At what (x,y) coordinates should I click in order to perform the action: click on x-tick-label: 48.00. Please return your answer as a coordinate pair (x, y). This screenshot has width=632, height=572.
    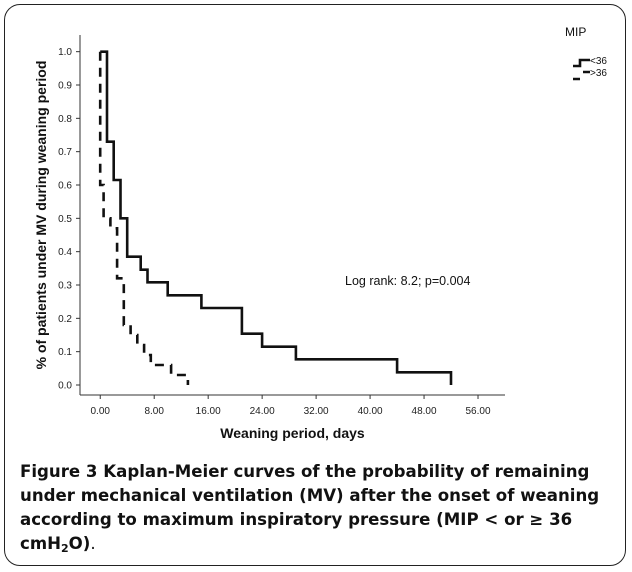
    Looking at the image, I should click on (424, 411).